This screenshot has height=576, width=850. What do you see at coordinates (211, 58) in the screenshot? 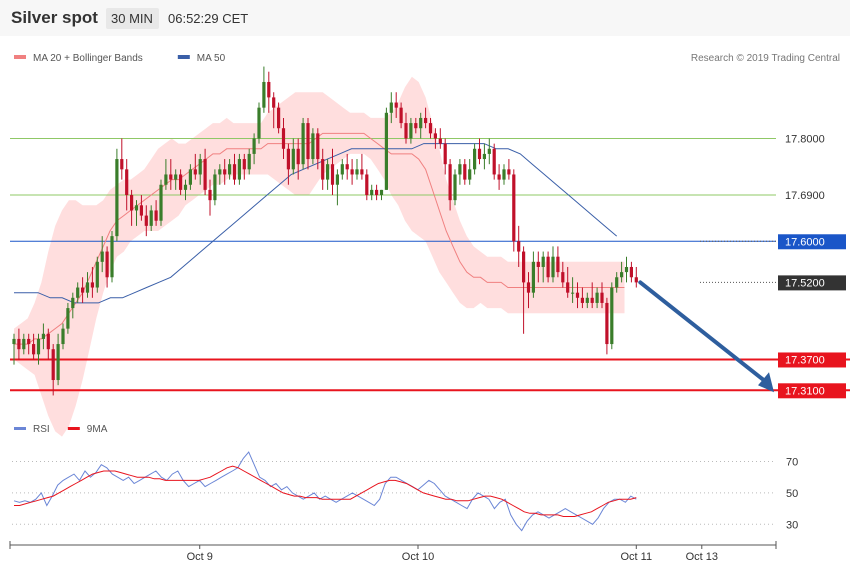
I see `legend-label-1: MA 50` at bounding box center [211, 58].